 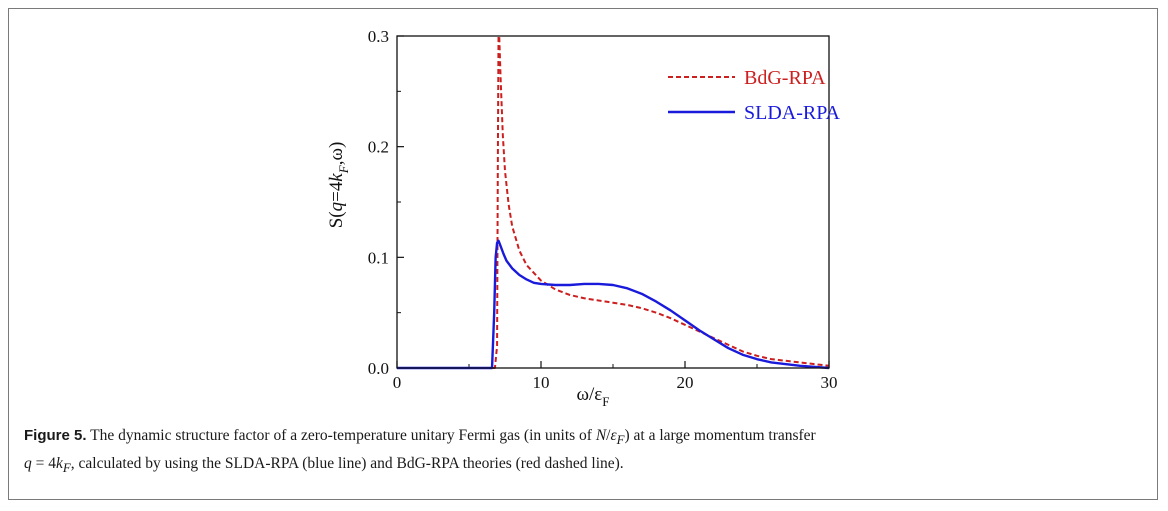 I want to click on caption-math-k-sub: F, so click(x=66, y=468).